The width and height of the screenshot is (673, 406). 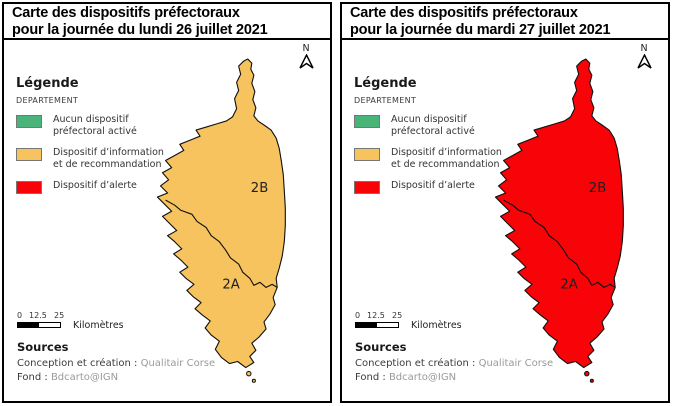 What do you see at coordinates (140, 30) in the screenshot?
I see `title-line-2: pour la journée du lundi 26 juillet 2021` at bounding box center [140, 30].